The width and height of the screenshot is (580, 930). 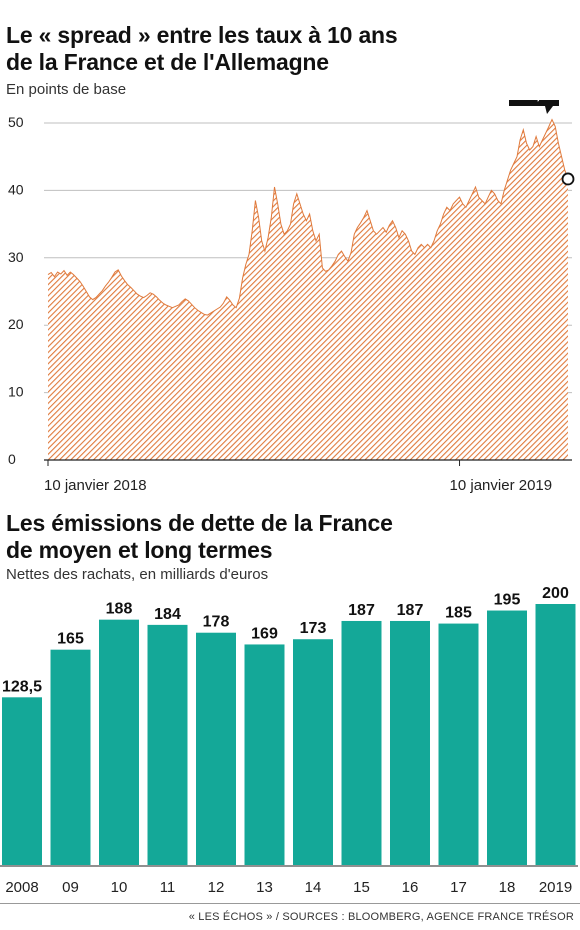 What do you see at coordinates (216, 887) in the screenshot?
I see `category-label: 12` at bounding box center [216, 887].